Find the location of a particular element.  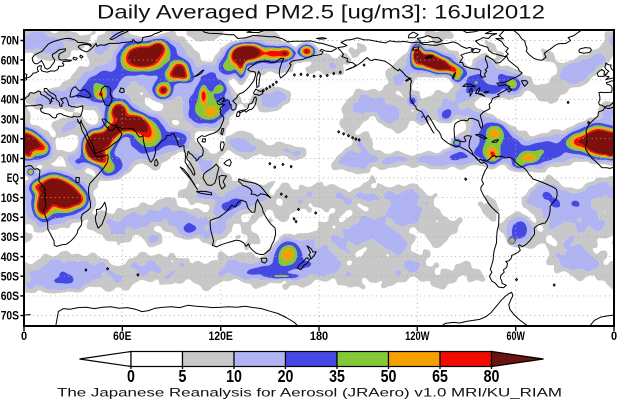

svg-text: 60N is located at coordinates (10, 60).